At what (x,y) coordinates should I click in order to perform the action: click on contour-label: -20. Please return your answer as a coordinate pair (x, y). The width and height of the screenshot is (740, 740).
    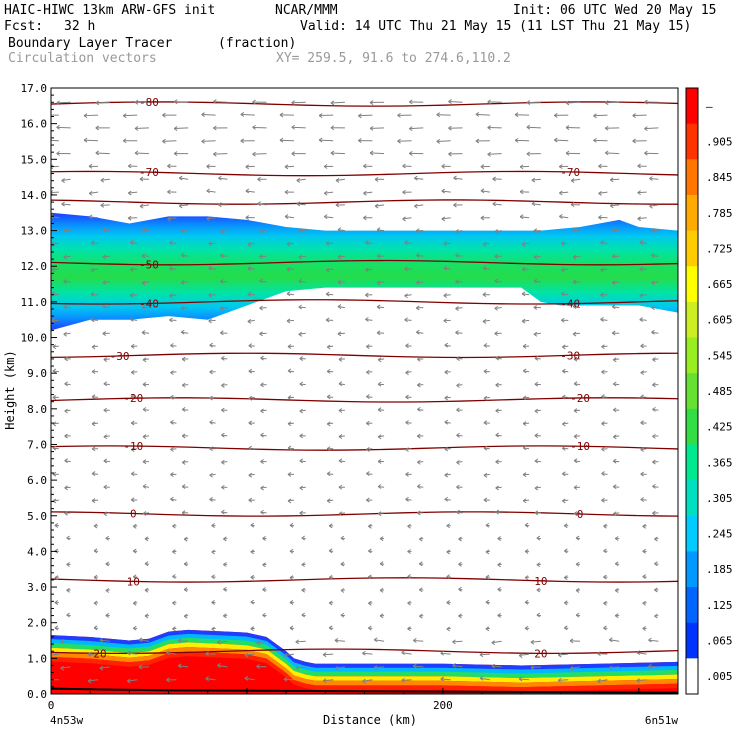
    Looking at the image, I should click on (133, 398).